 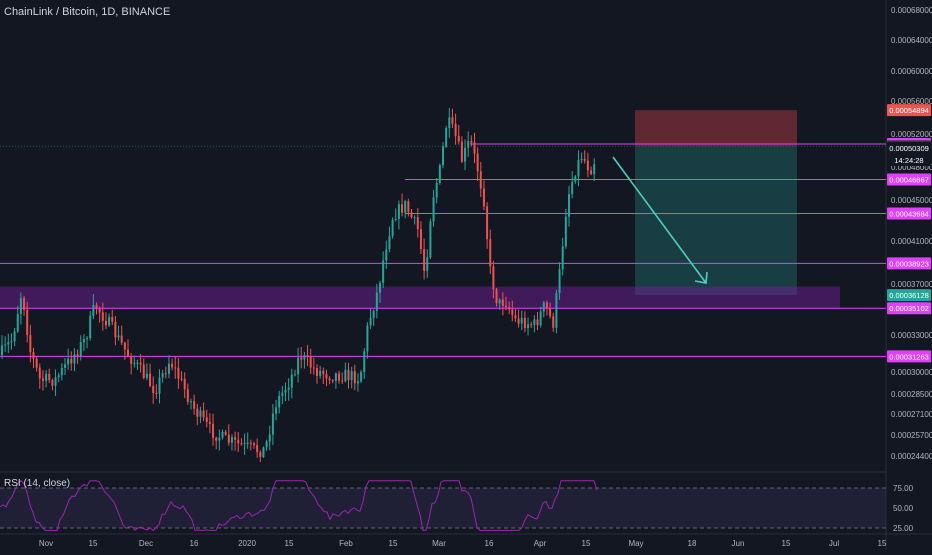 What do you see at coordinates (635, 543) in the screenshot?
I see `time-axis-tick: May` at bounding box center [635, 543].